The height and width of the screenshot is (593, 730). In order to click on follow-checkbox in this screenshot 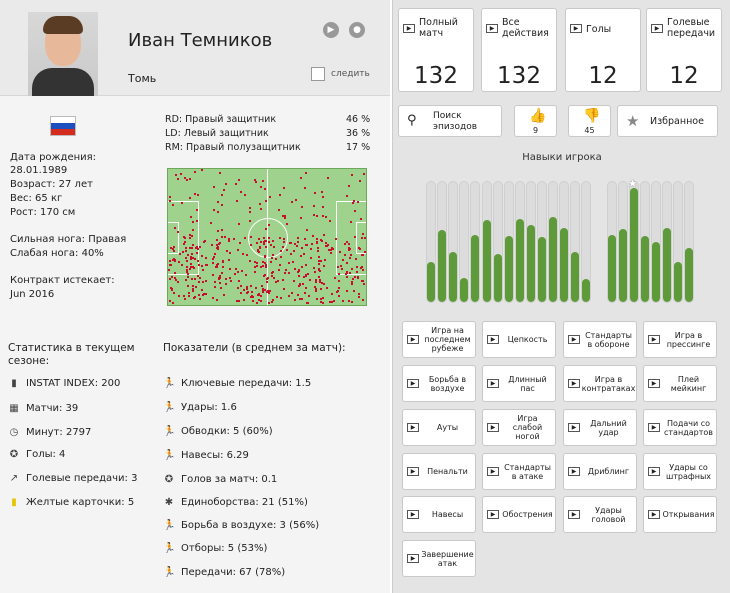, I will do `click(318, 74)`.